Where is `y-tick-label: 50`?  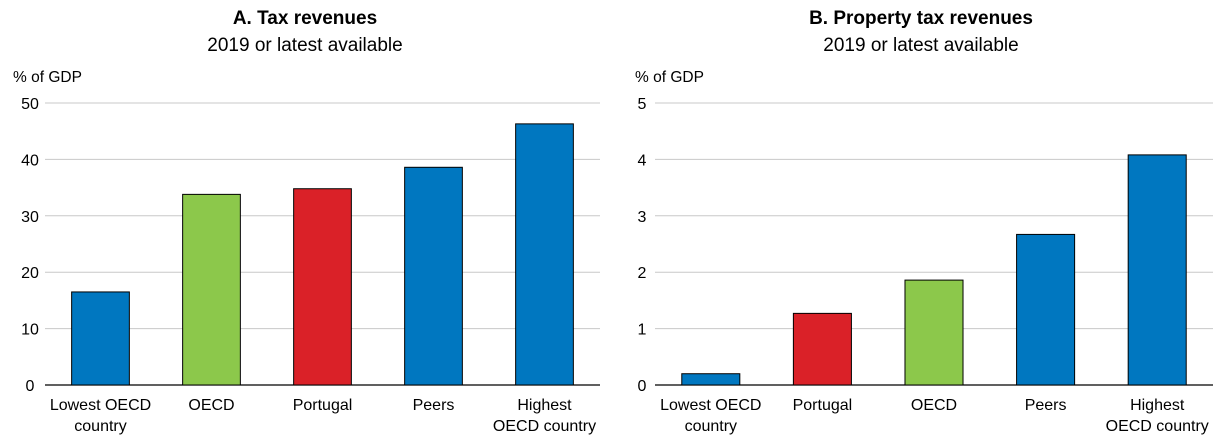 y-tick-label: 50 is located at coordinates (30, 104).